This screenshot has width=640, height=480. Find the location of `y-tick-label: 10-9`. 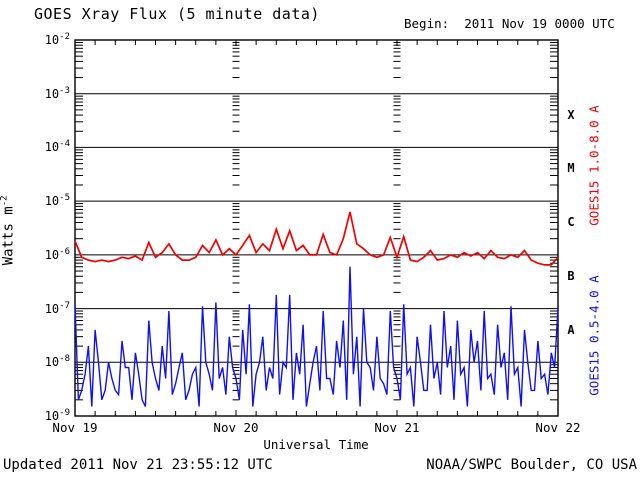

y-tick-label: 10-9 is located at coordinates (57, 415).